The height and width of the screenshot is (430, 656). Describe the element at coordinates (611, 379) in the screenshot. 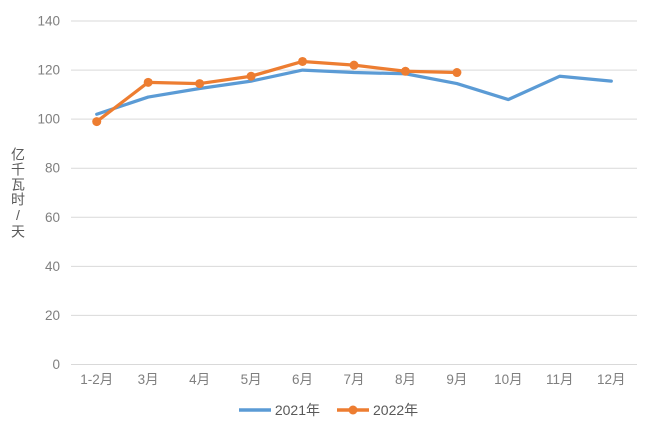

I see `x-tick-label: 12月` at that location.